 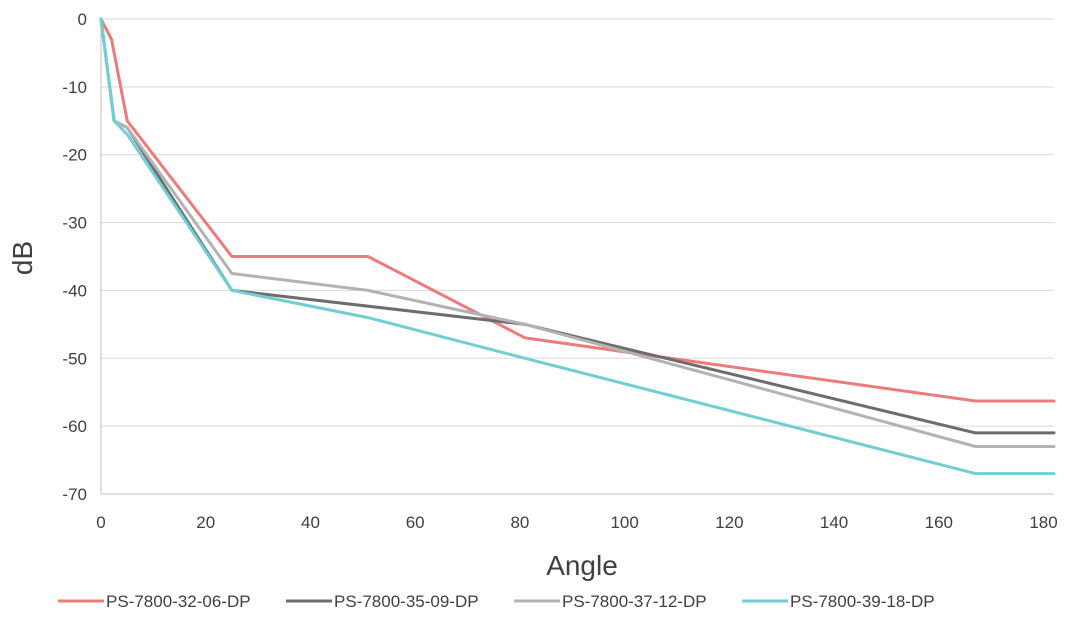 What do you see at coordinates (582, 565) in the screenshot?
I see `x-axis-title: Angle` at bounding box center [582, 565].